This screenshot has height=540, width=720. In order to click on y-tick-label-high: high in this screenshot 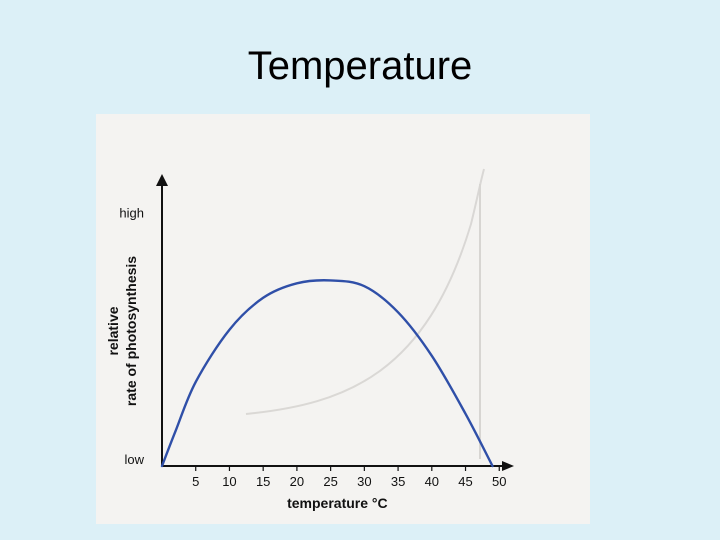, I will do `click(131, 213)`.